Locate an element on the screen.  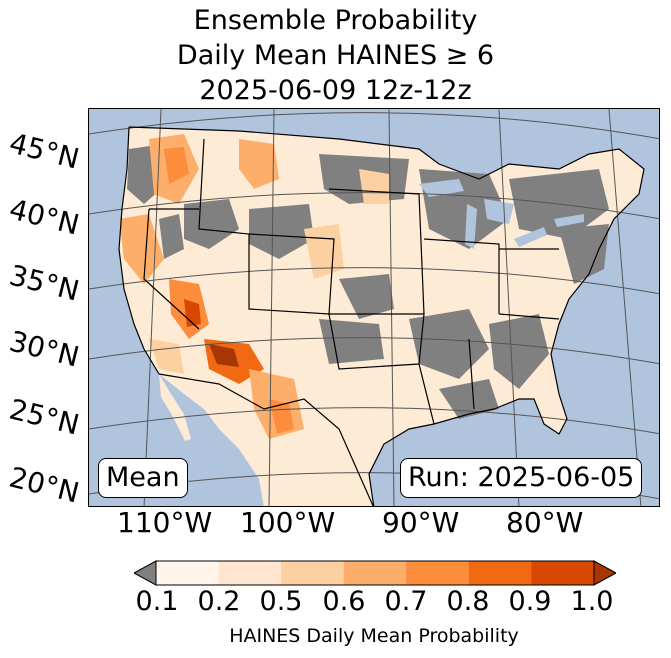
statistic-label: Mean is located at coordinates (143, 478).